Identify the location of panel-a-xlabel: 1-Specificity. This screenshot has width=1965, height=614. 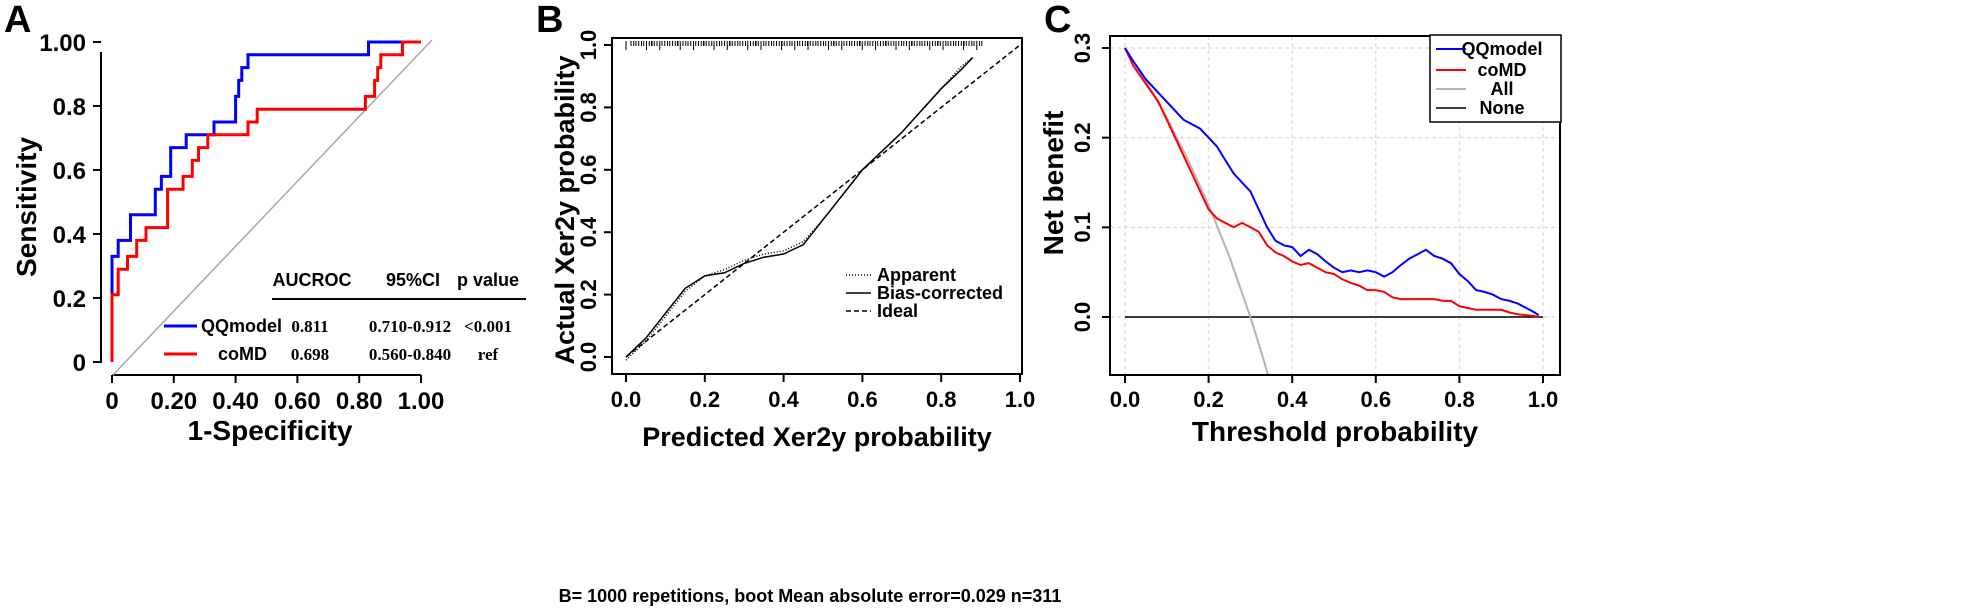
(270, 430).